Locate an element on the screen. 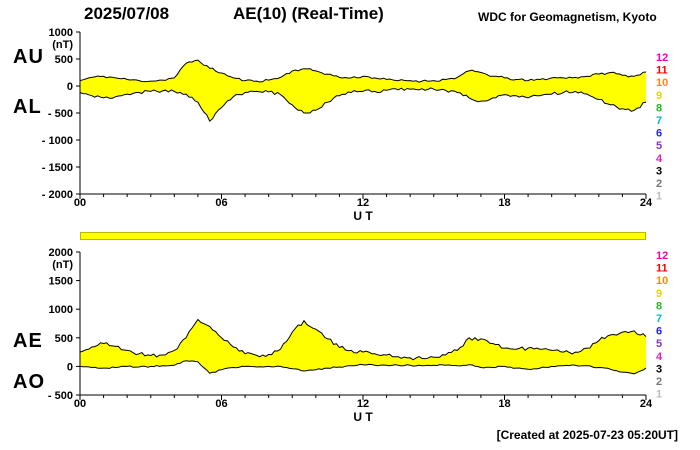  al-axis-label: AL is located at coordinates (27, 107).